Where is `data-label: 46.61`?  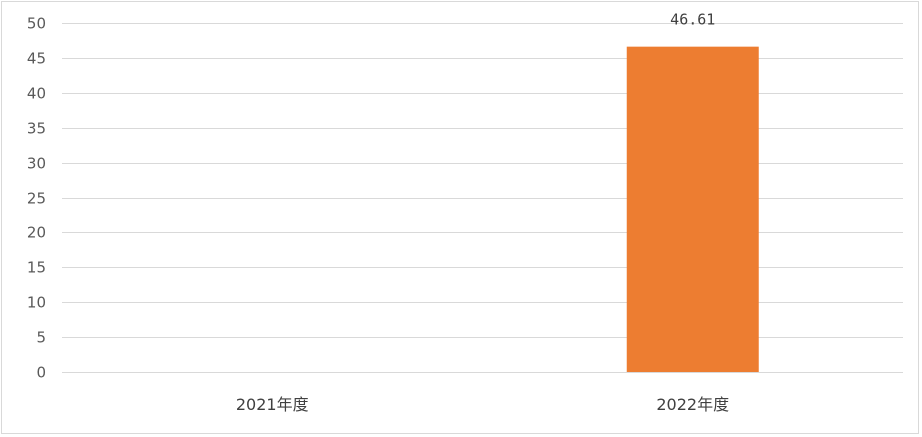 data-label: 46.61 is located at coordinates (692, 20).